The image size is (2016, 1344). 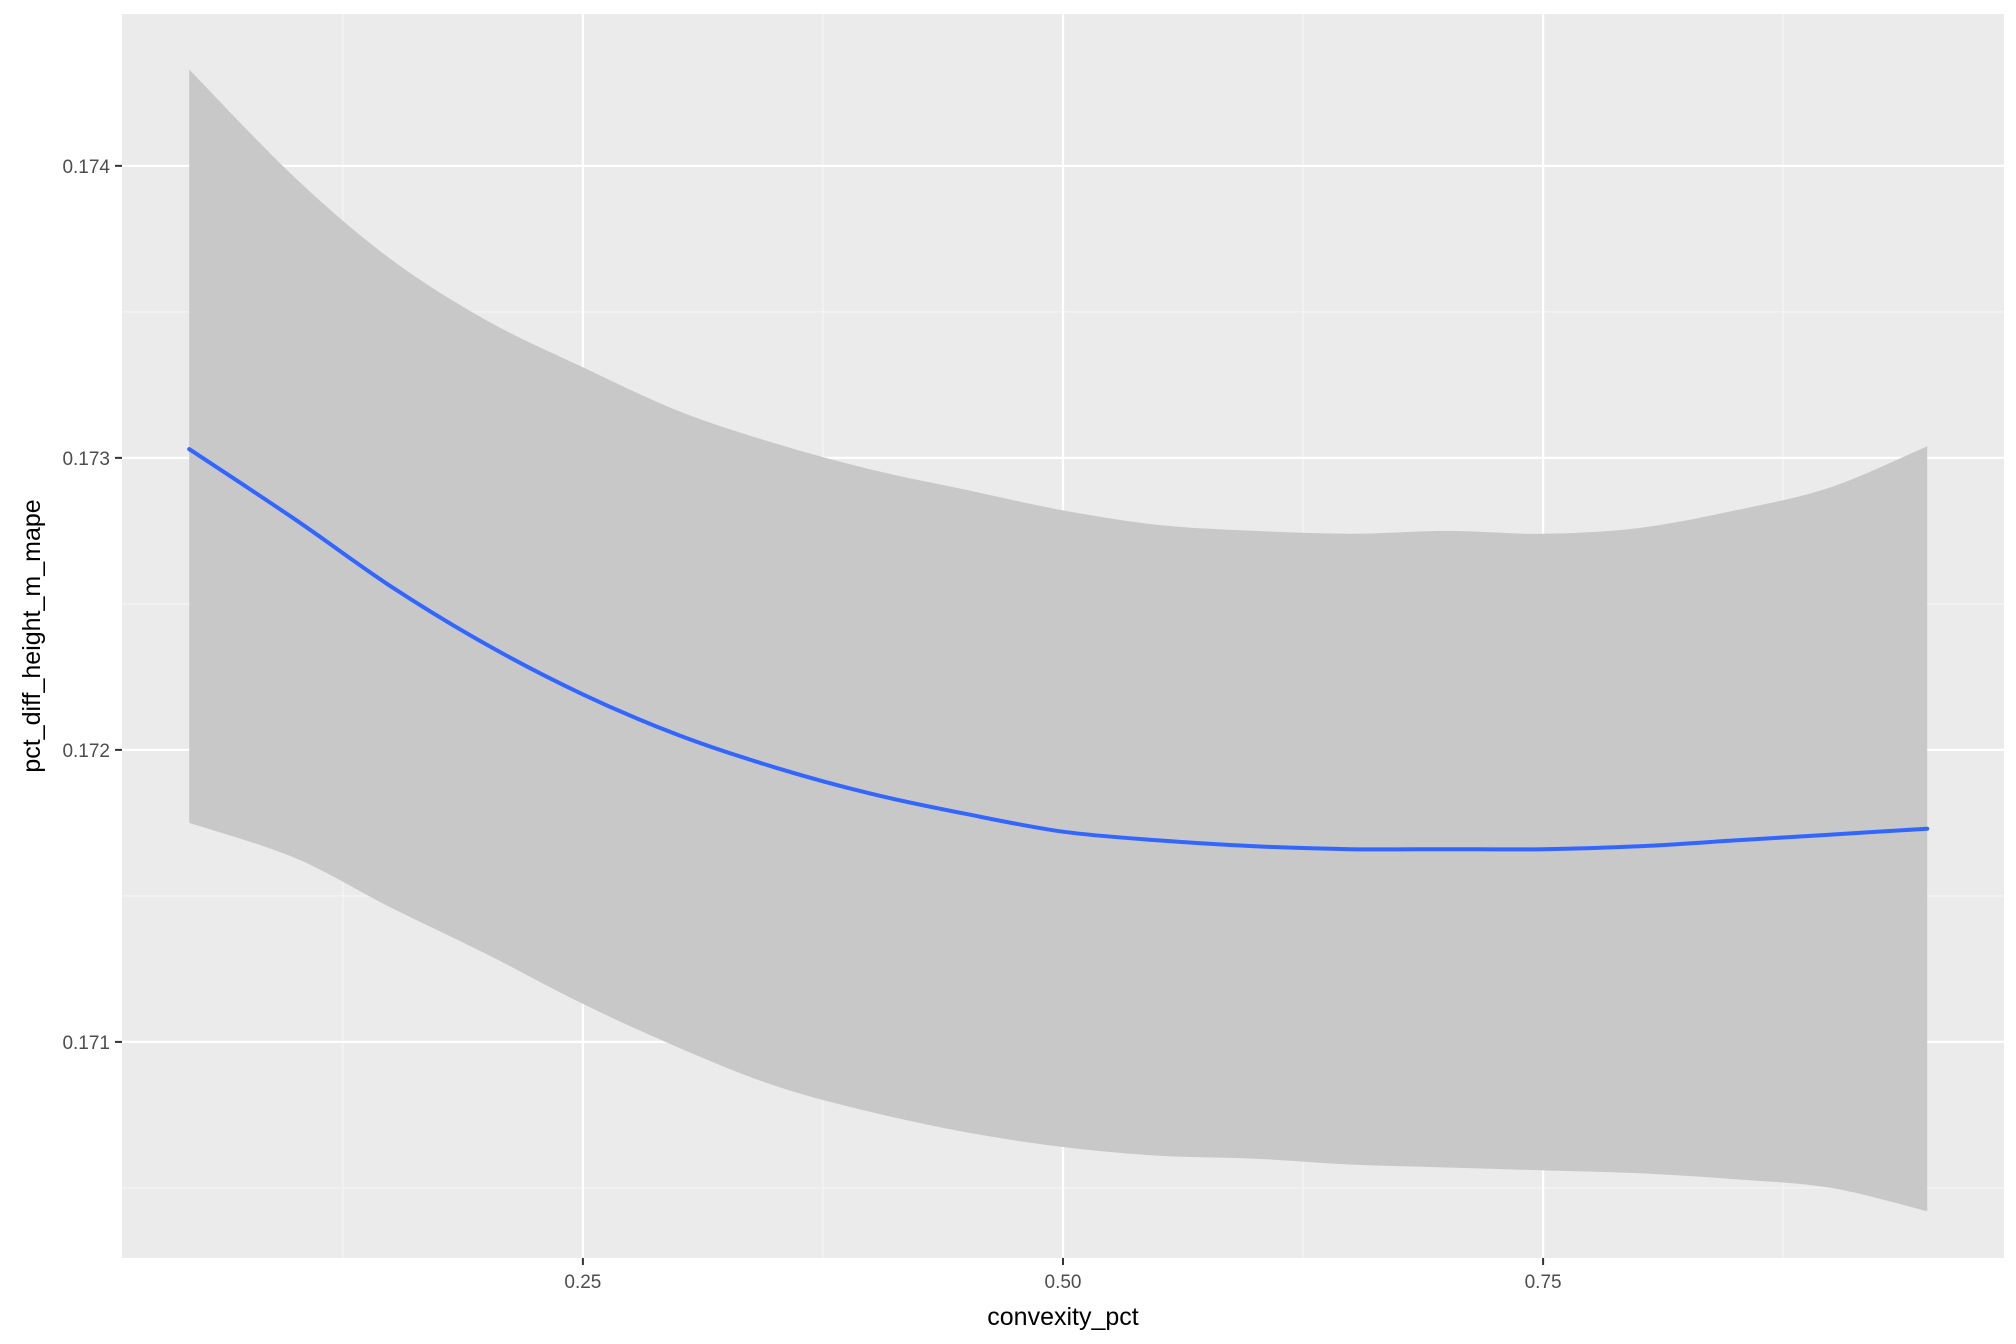 What do you see at coordinates (582, 1282) in the screenshot?
I see `x-tick-label: 0.25` at bounding box center [582, 1282].